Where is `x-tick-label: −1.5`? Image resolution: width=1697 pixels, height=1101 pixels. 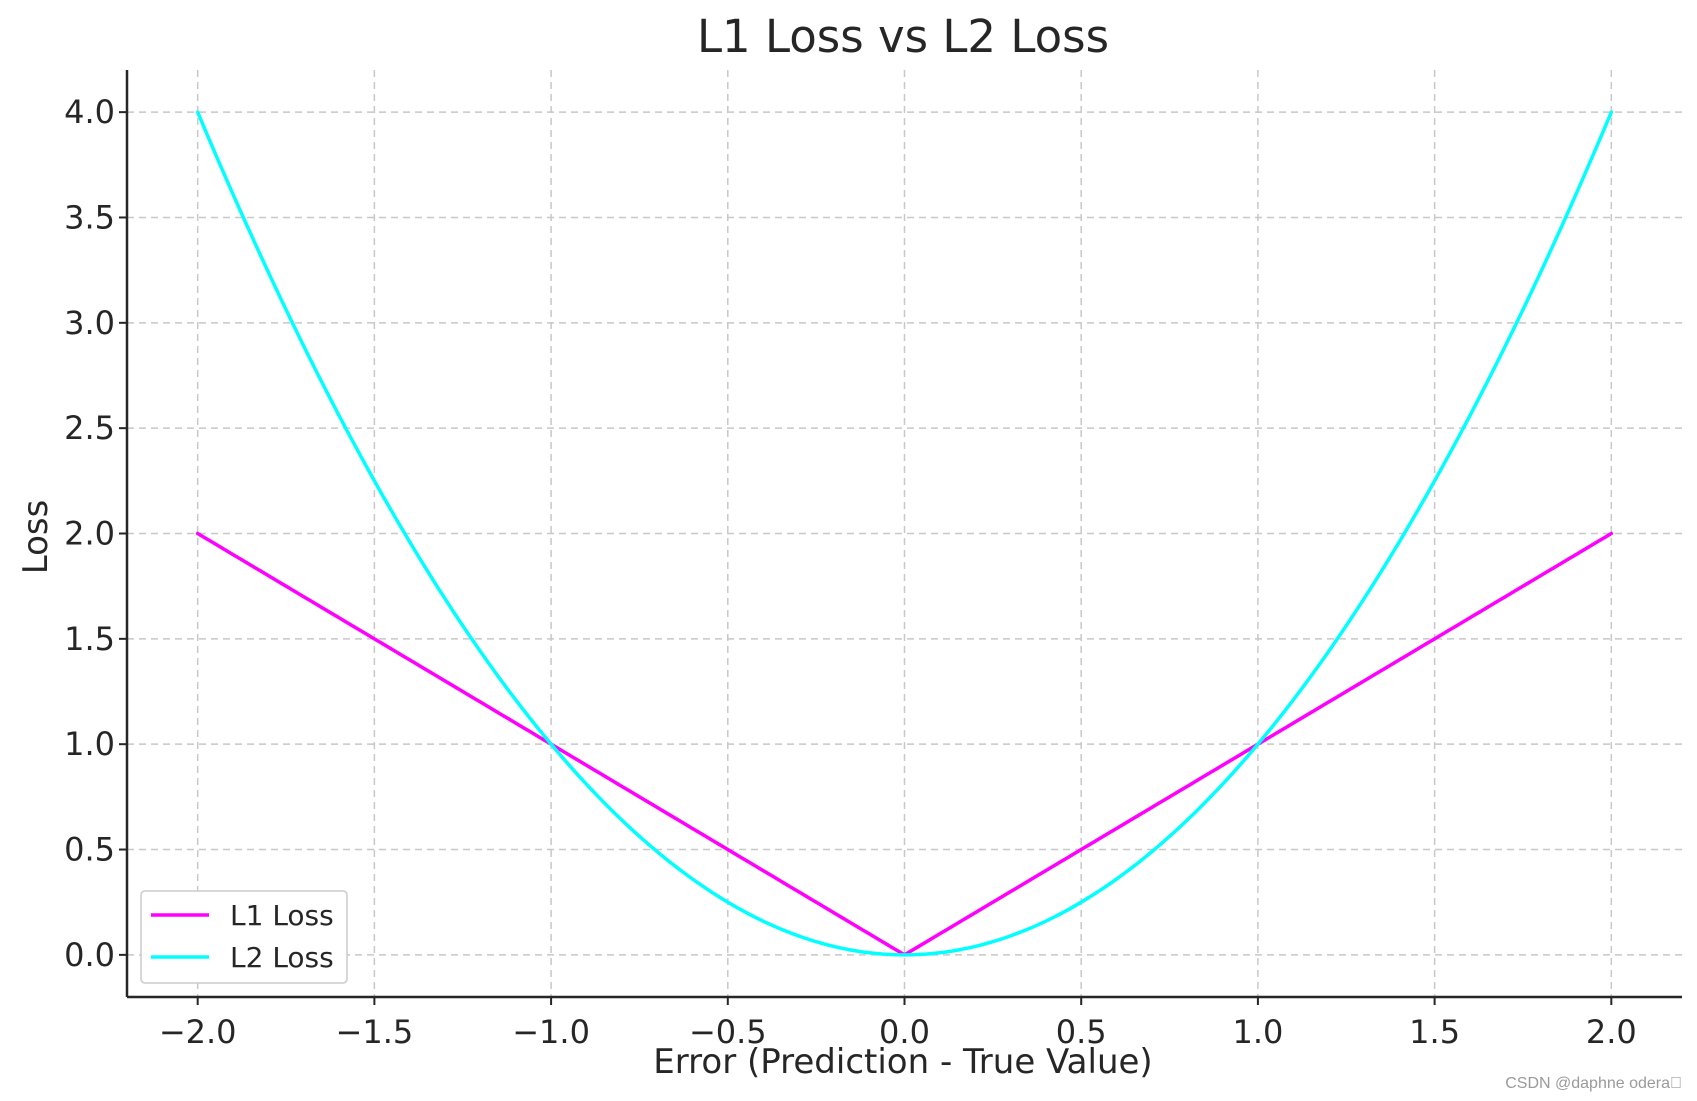
x-tick-label: −1.5 is located at coordinates (375, 1032).